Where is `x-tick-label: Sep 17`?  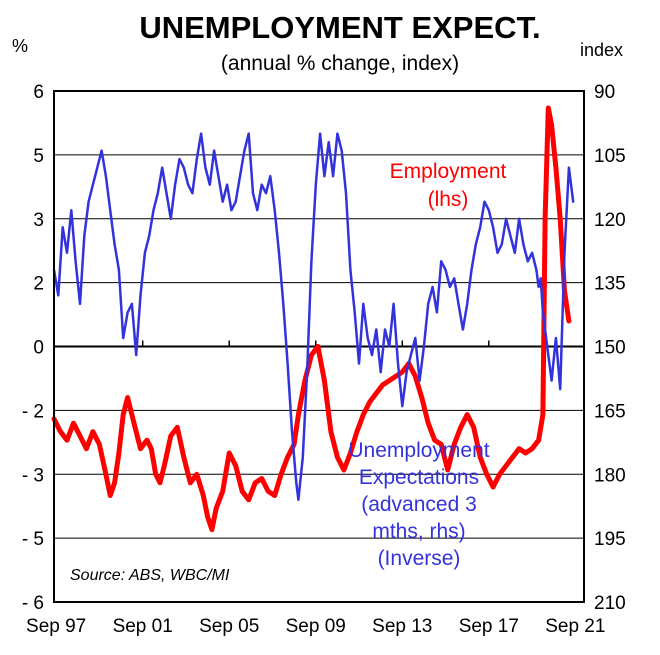 x-tick-label: Sep 17 is located at coordinates (489, 626).